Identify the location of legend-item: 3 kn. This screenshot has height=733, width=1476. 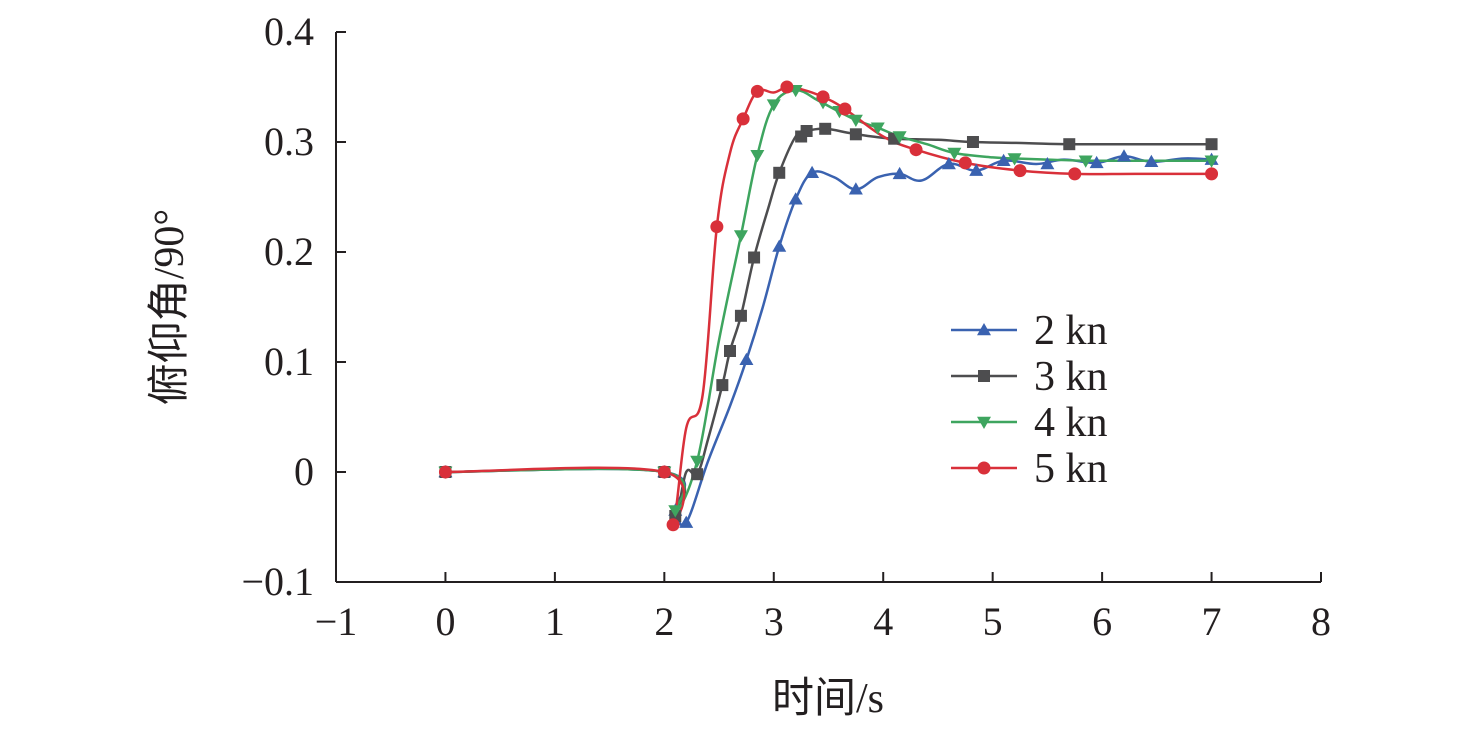
(1029, 377).